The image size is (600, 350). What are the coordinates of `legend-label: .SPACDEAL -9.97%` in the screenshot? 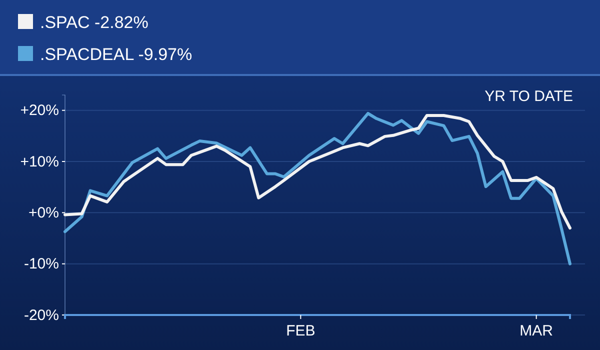 It's located at (116, 54).